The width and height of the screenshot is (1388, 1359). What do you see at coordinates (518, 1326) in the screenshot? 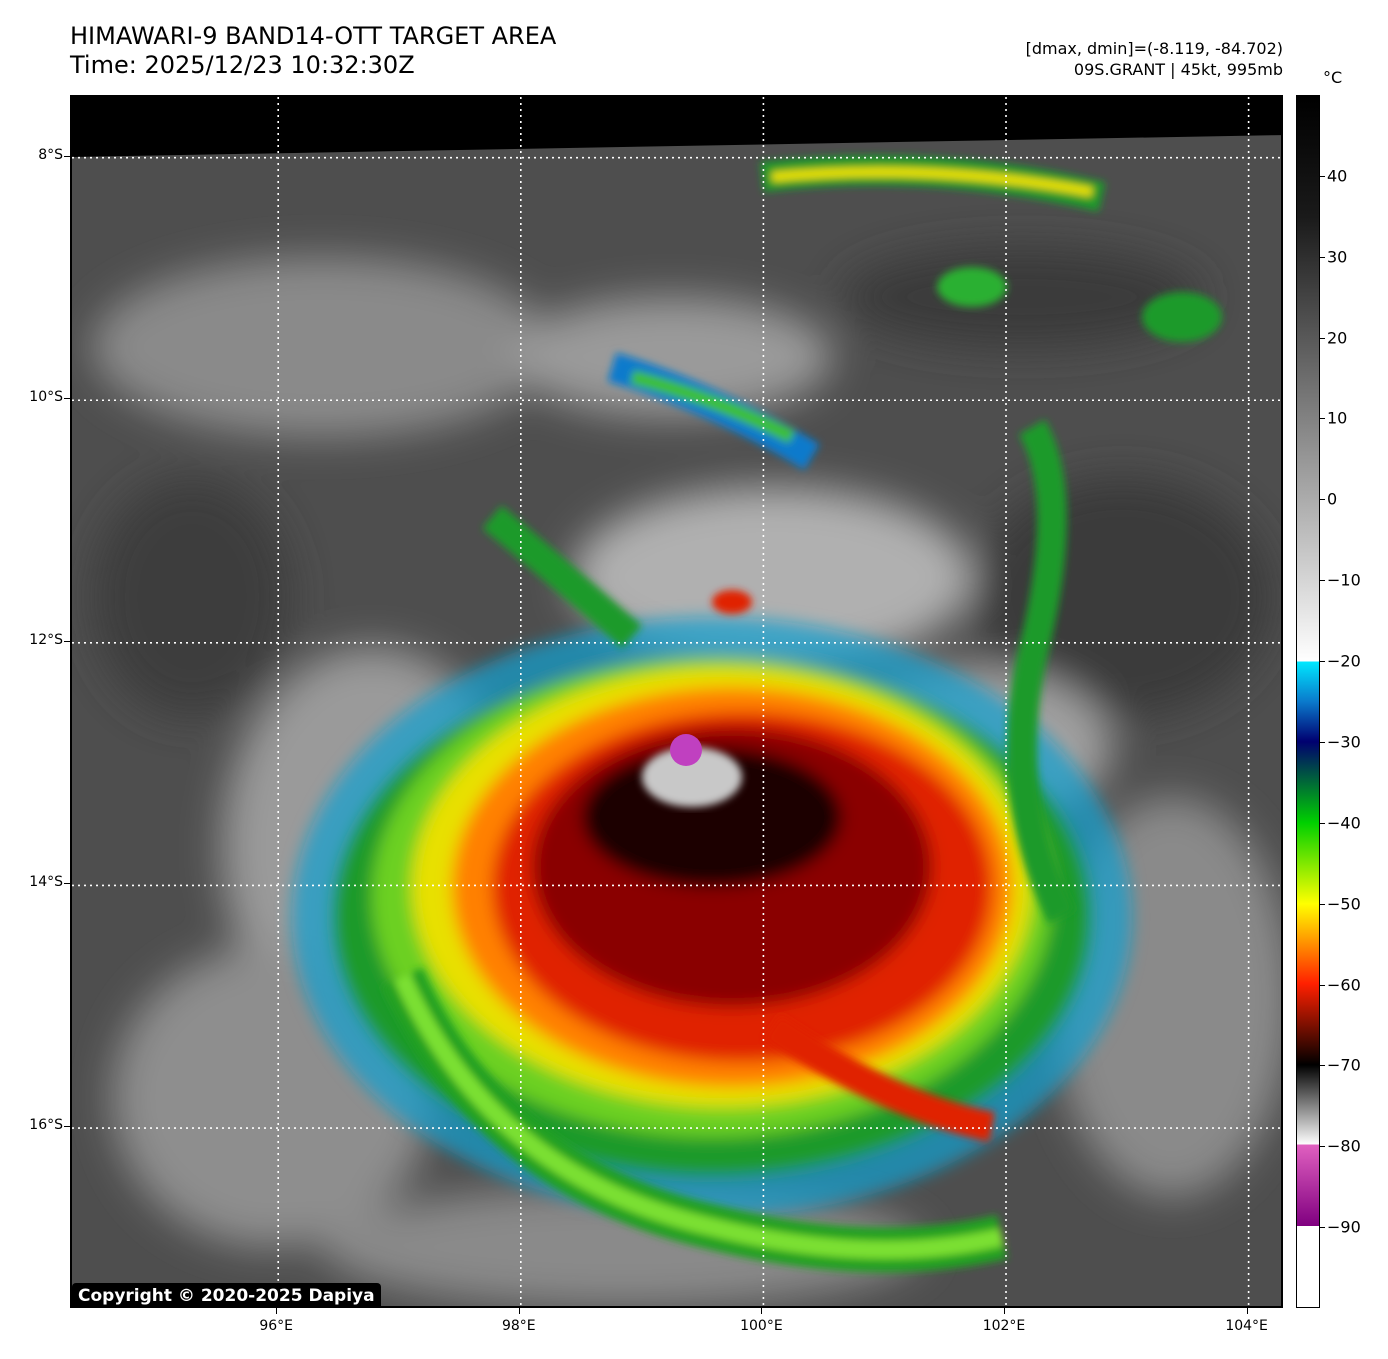
I see `longitude-label: 98°E` at bounding box center [518, 1326].